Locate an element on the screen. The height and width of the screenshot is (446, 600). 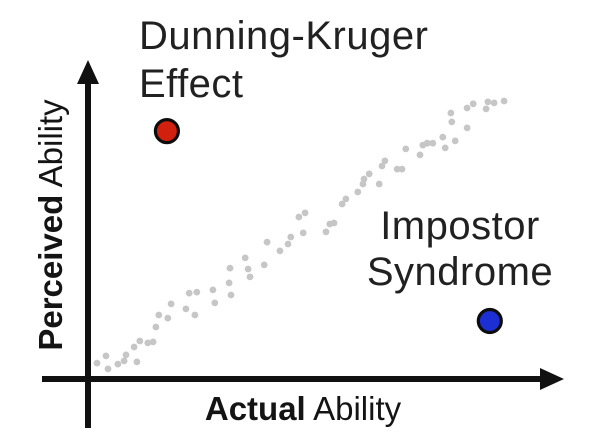
impostor-syndrome-label: Impostor Syndrome is located at coordinates (455, 249).